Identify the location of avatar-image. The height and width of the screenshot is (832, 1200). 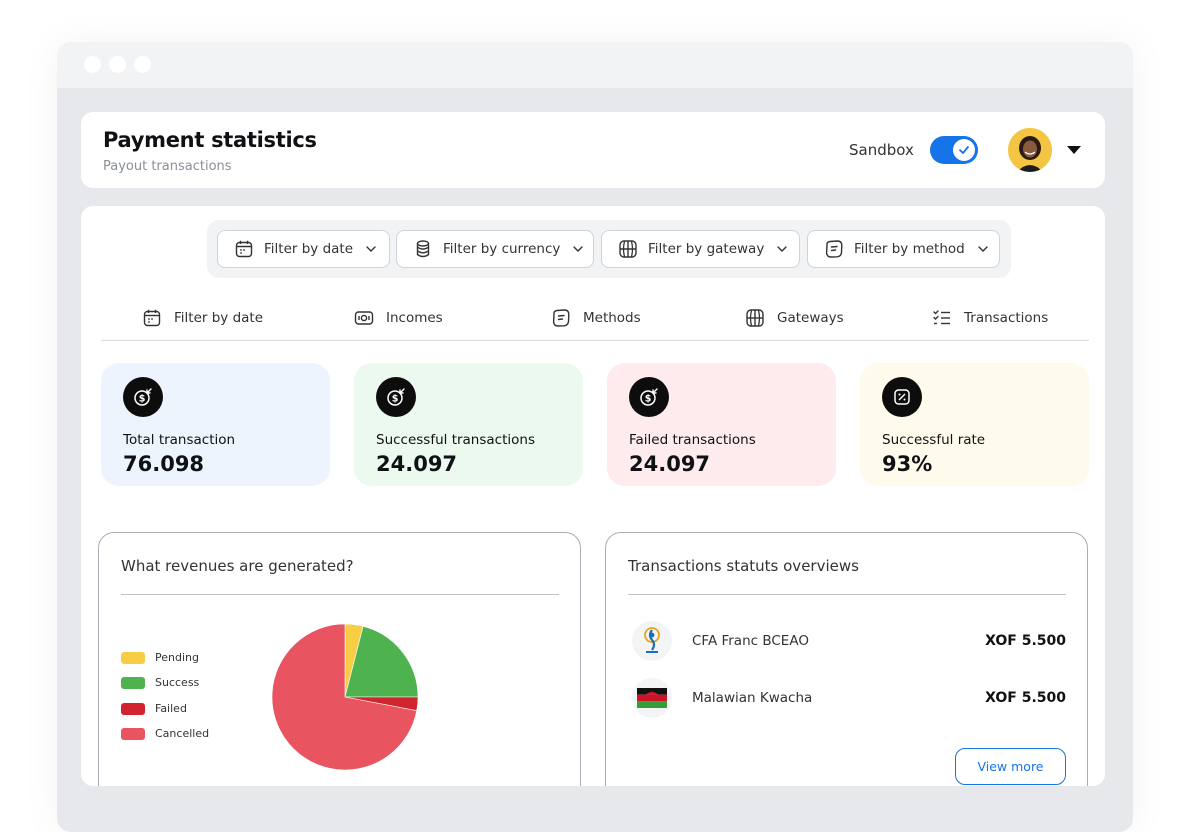
(1030, 150).